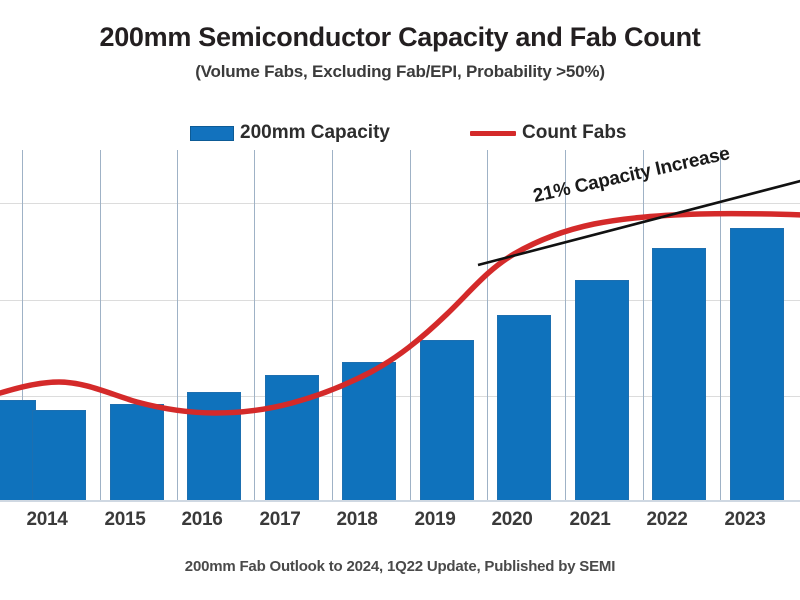 The height and width of the screenshot is (600, 800). Describe the element at coordinates (125, 519) in the screenshot. I see `x-tick-2015: 2015` at that location.